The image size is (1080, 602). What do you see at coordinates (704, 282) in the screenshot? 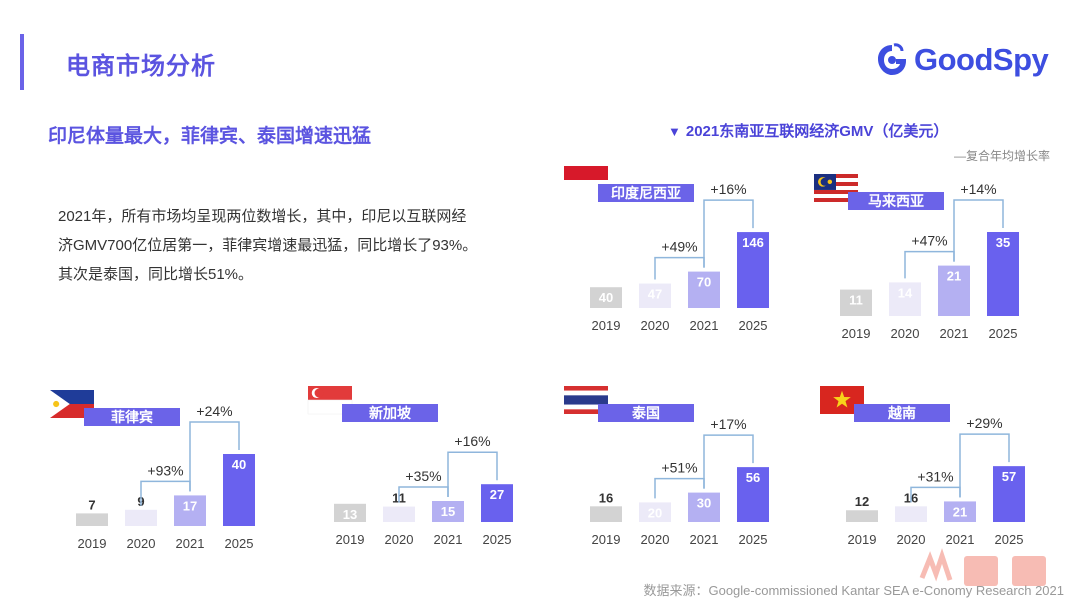
I see `data-label-2021: 70` at bounding box center [704, 282].